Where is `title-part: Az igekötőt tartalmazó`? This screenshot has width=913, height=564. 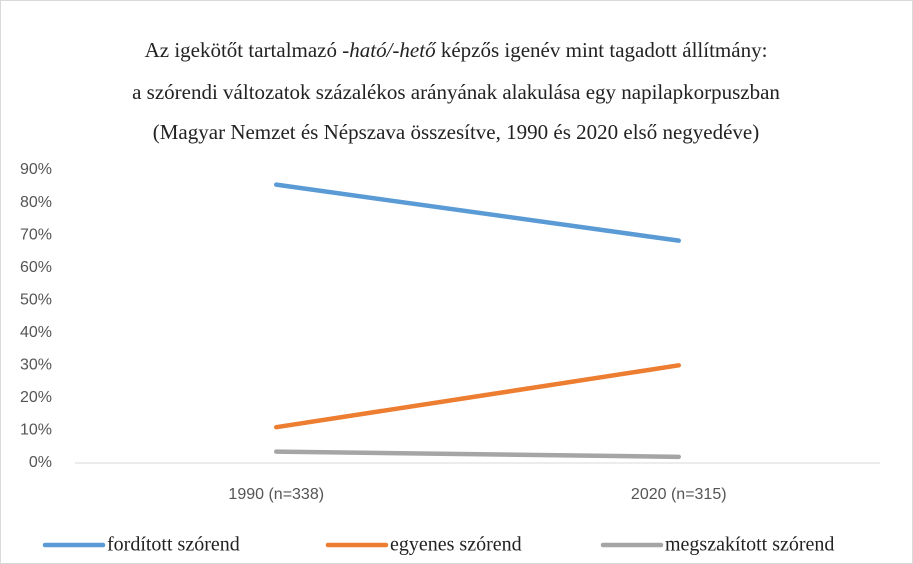 title-part: Az igekötőt tartalmazó is located at coordinates (244, 50).